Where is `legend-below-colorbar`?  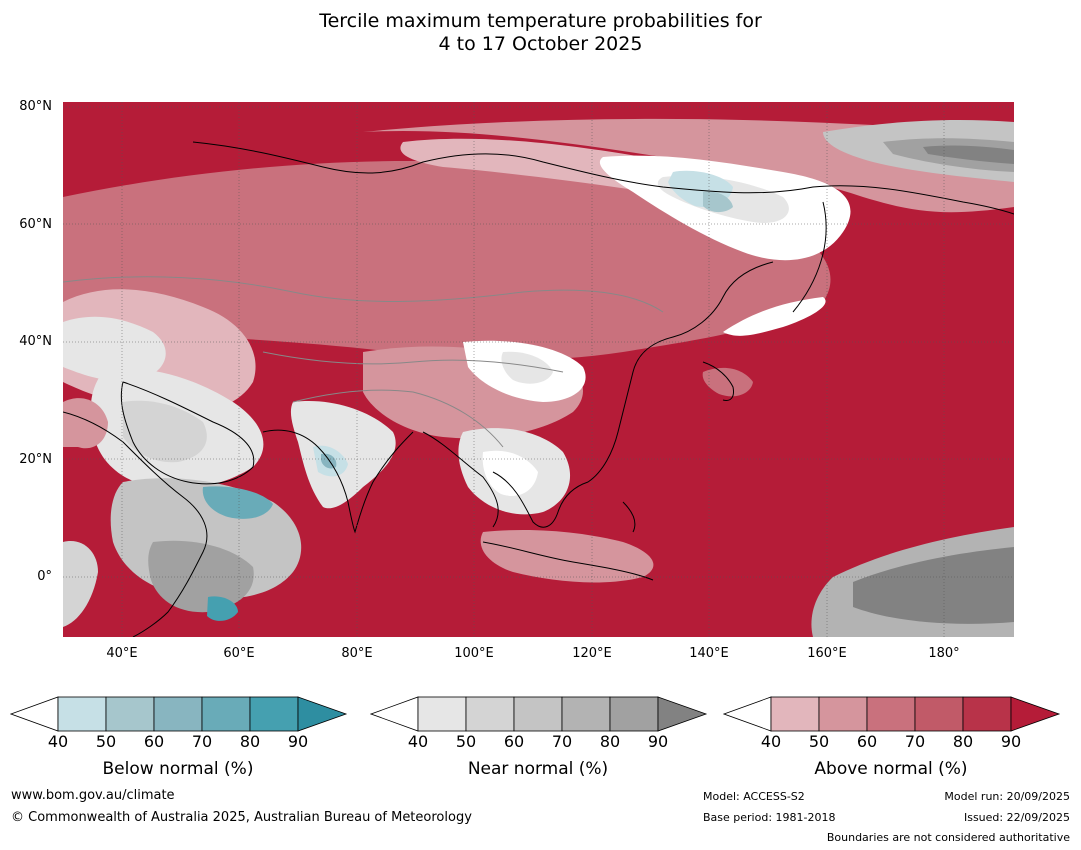
legend-below-colorbar is located at coordinates (178, 714).